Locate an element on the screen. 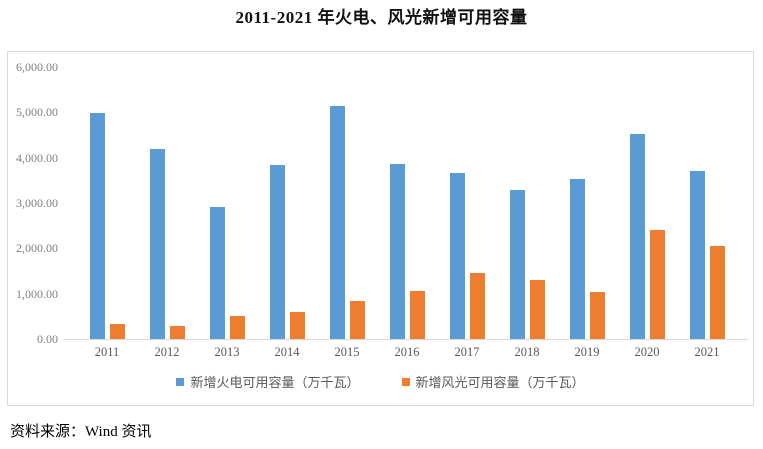 The image size is (763, 449). x-axis-year-label: 2018 is located at coordinates (527, 352).